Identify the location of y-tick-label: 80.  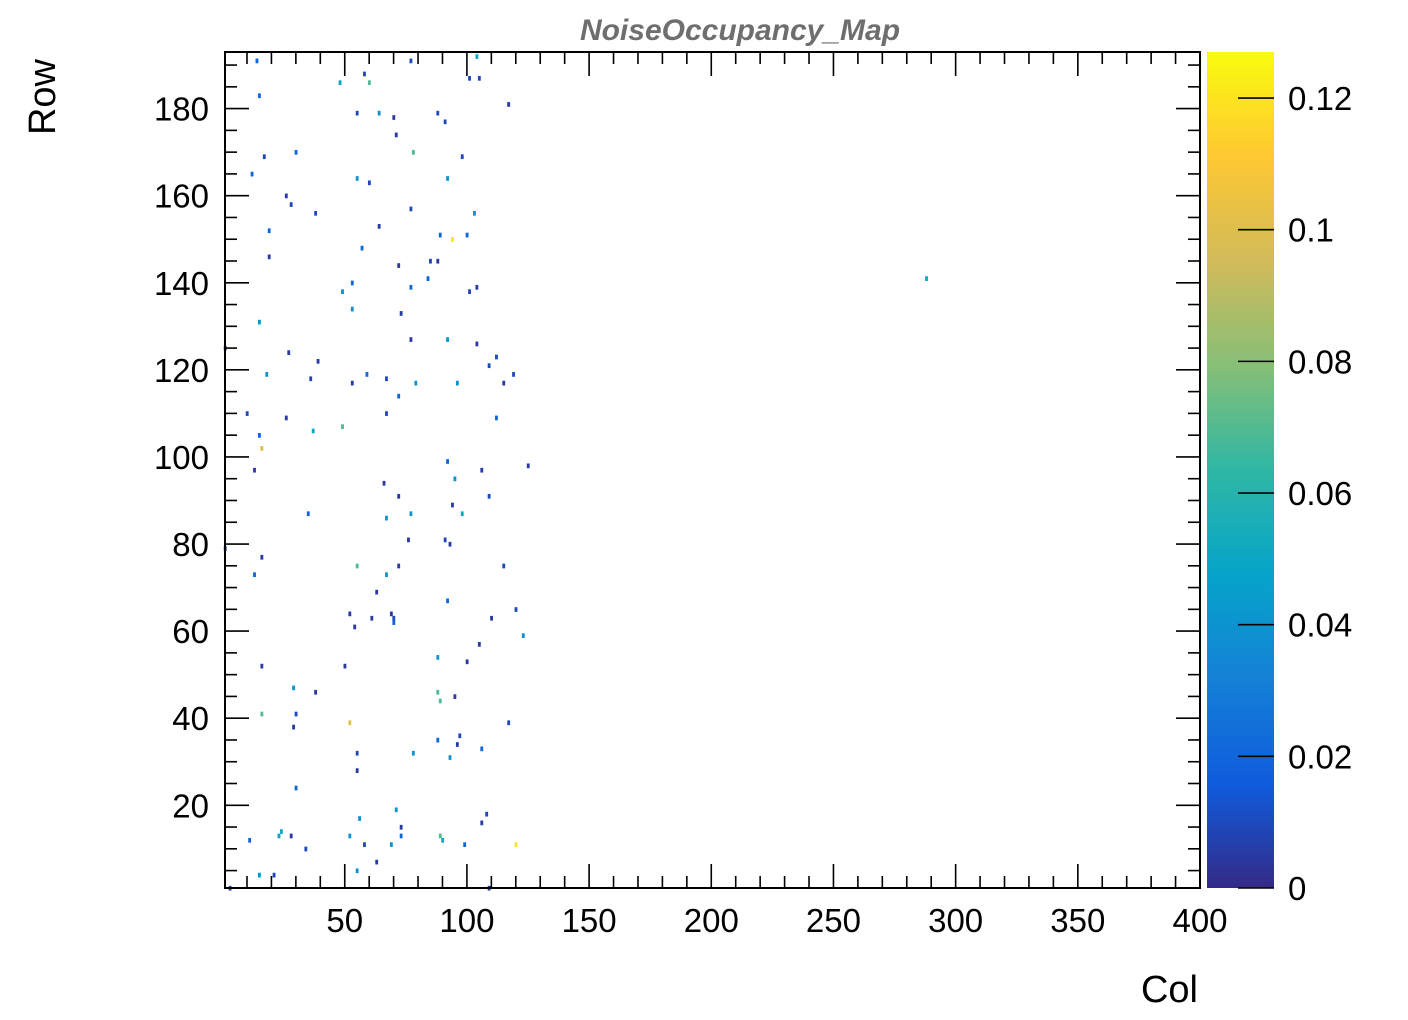
(190, 544).